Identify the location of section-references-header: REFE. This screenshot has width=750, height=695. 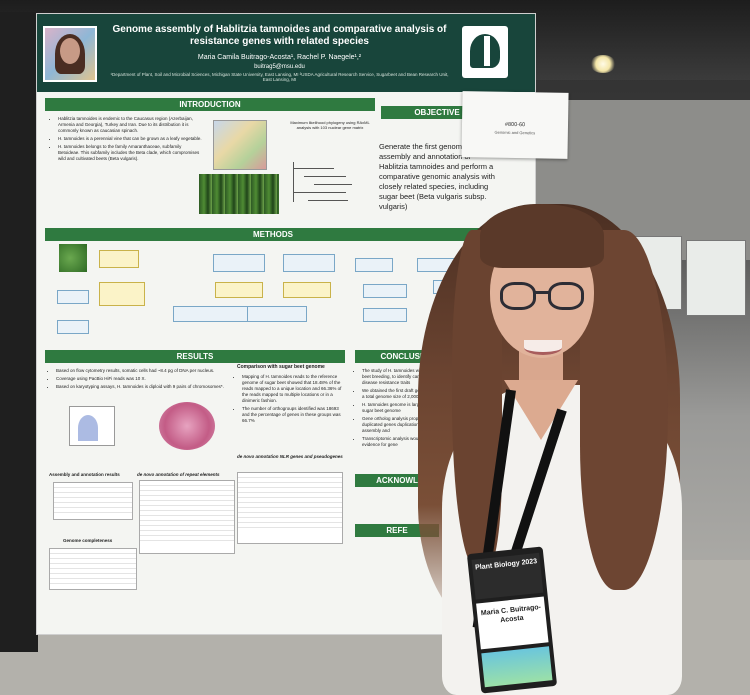
(397, 530).